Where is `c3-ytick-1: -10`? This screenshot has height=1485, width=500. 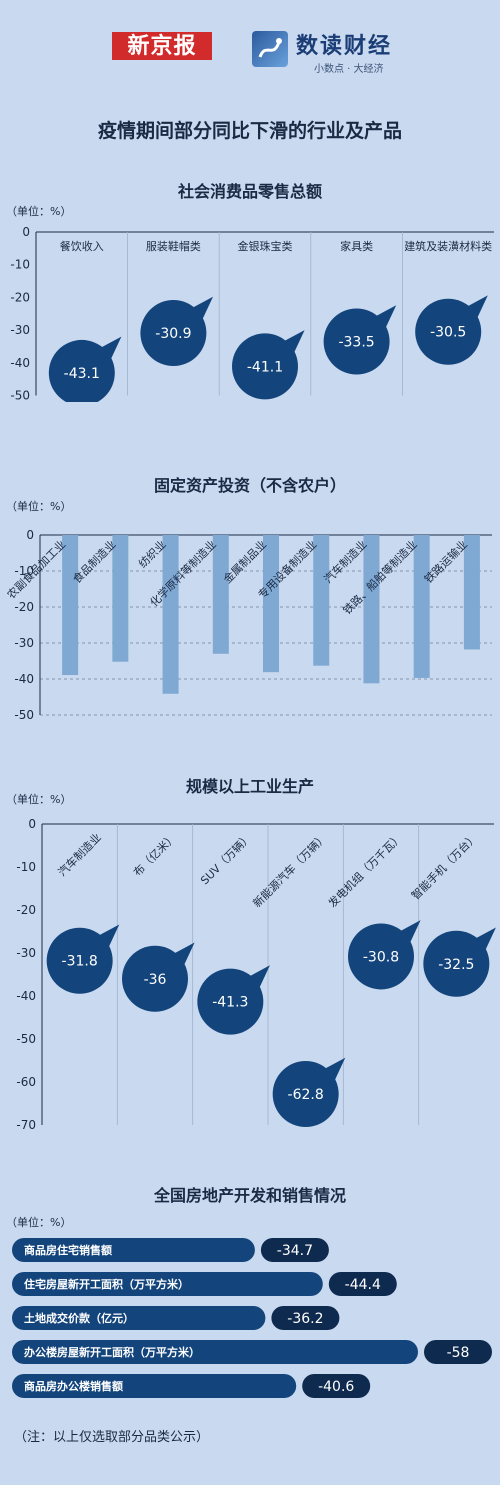
c3-ytick-1: -10 is located at coordinates (26, 867).